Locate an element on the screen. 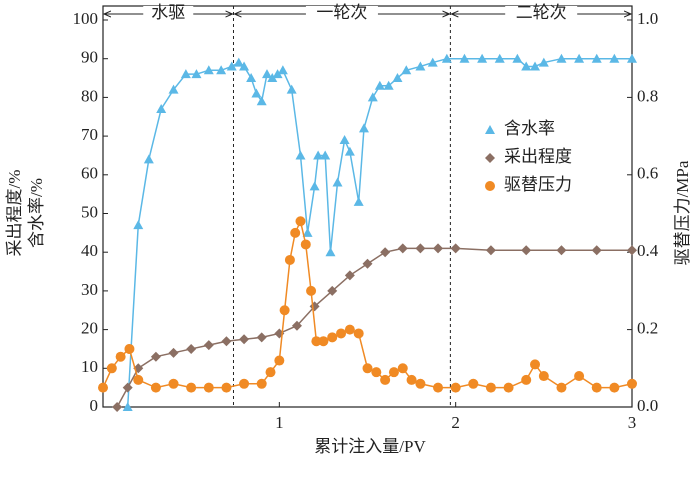  y-tick-label: 40 is located at coordinates (89, 250).